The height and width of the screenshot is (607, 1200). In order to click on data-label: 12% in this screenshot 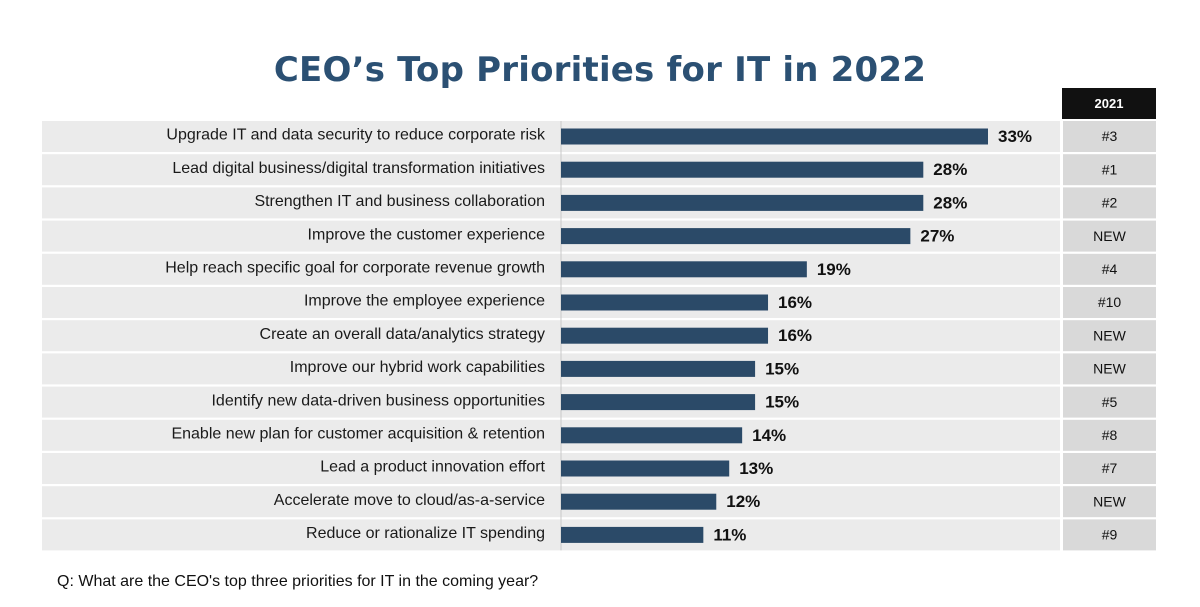, I will do `click(743, 501)`.